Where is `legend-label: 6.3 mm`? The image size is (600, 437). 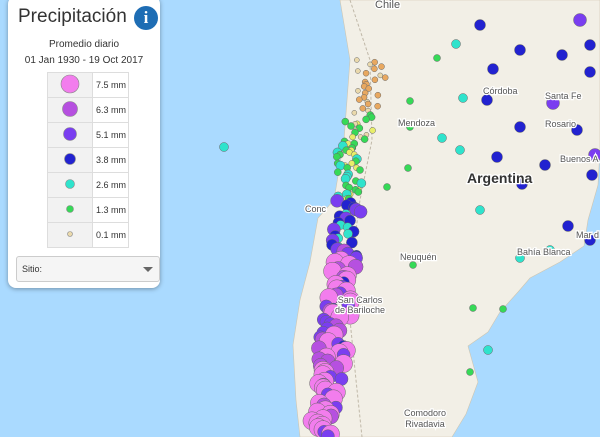
legend-label: 6.3 mm is located at coordinates (110, 110).